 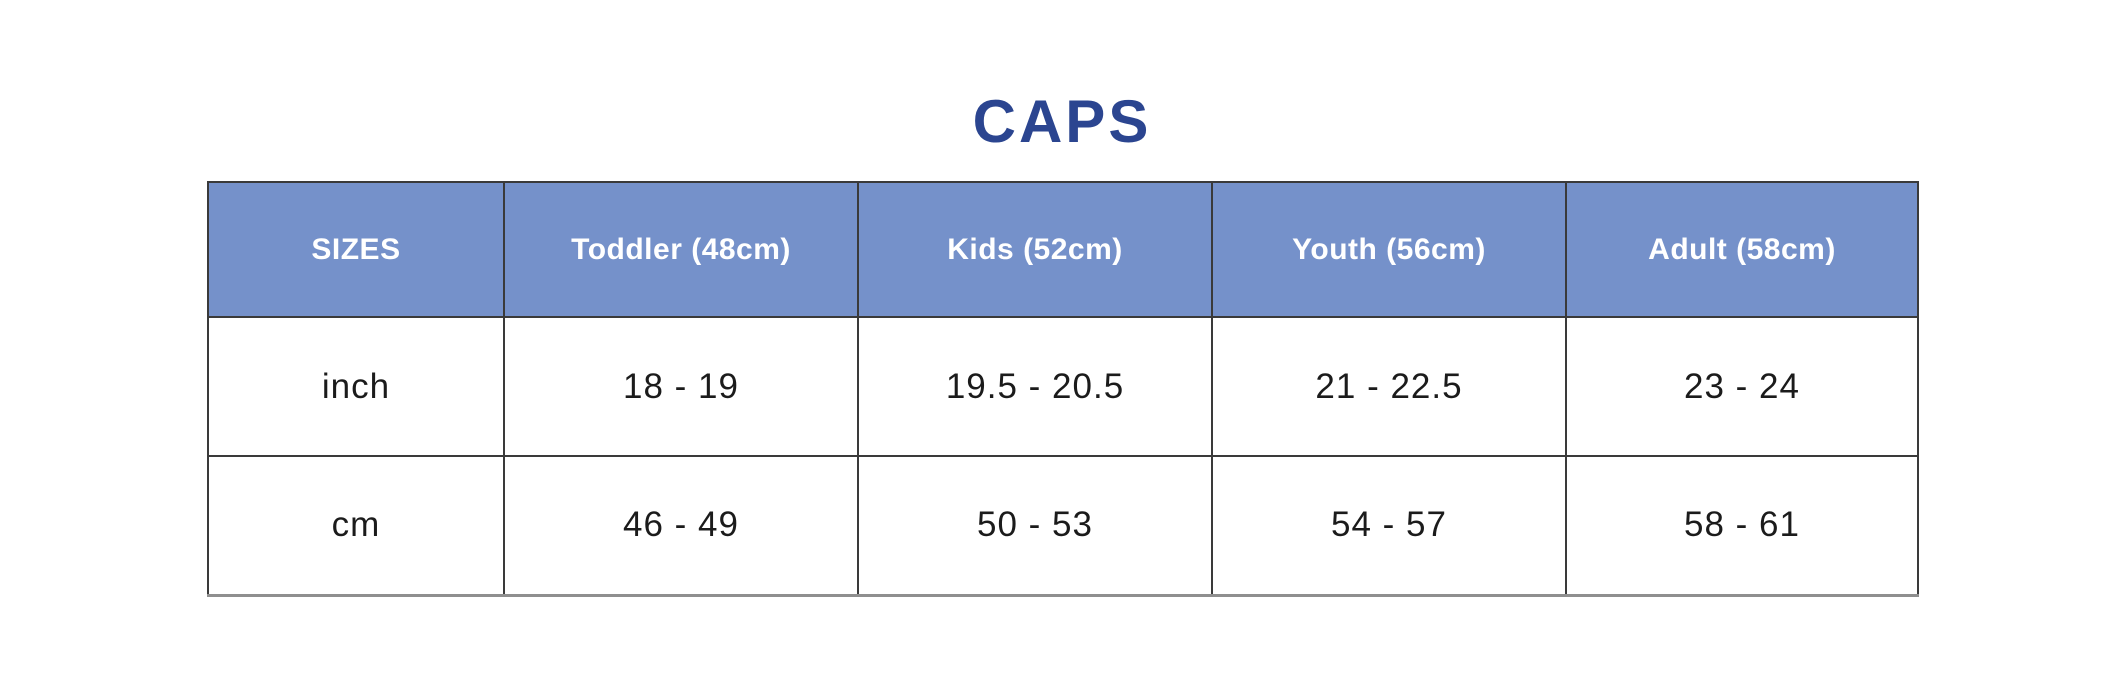 What do you see at coordinates (1742, 249) in the screenshot?
I see `column-header-adult: Adult (58cm)` at bounding box center [1742, 249].